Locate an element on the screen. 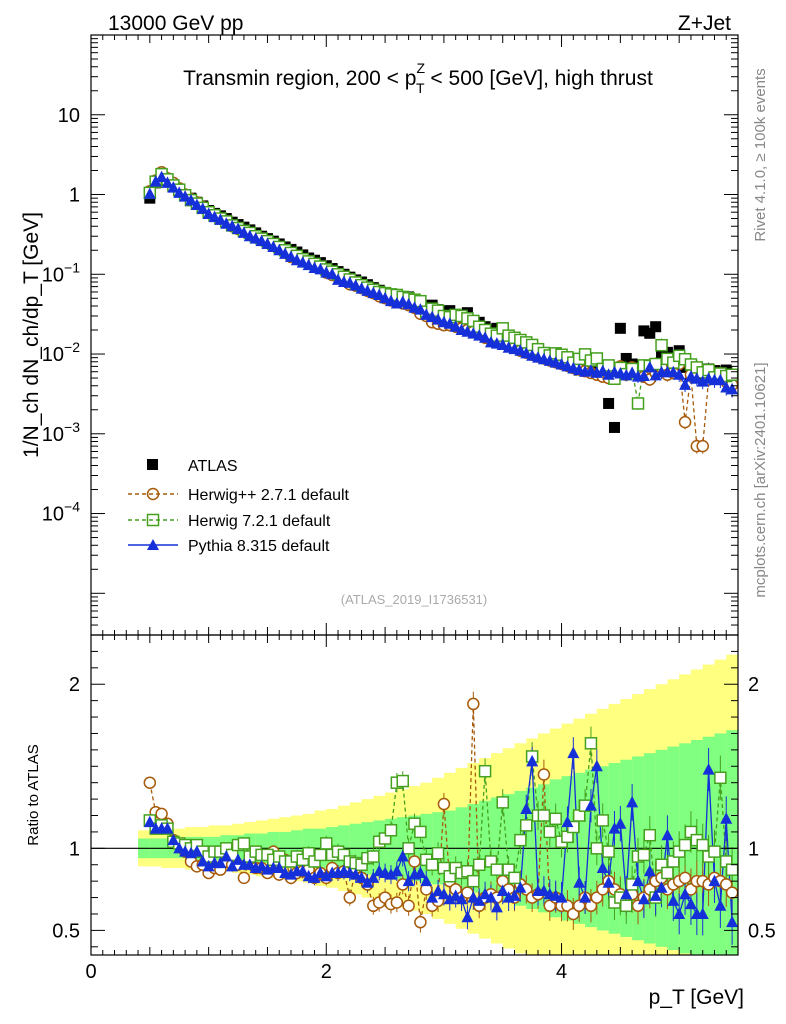 The image size is (786, 1024). analysis-id-label: (ATLAS_2019_I1736531) is located at coordinates (414, 599).